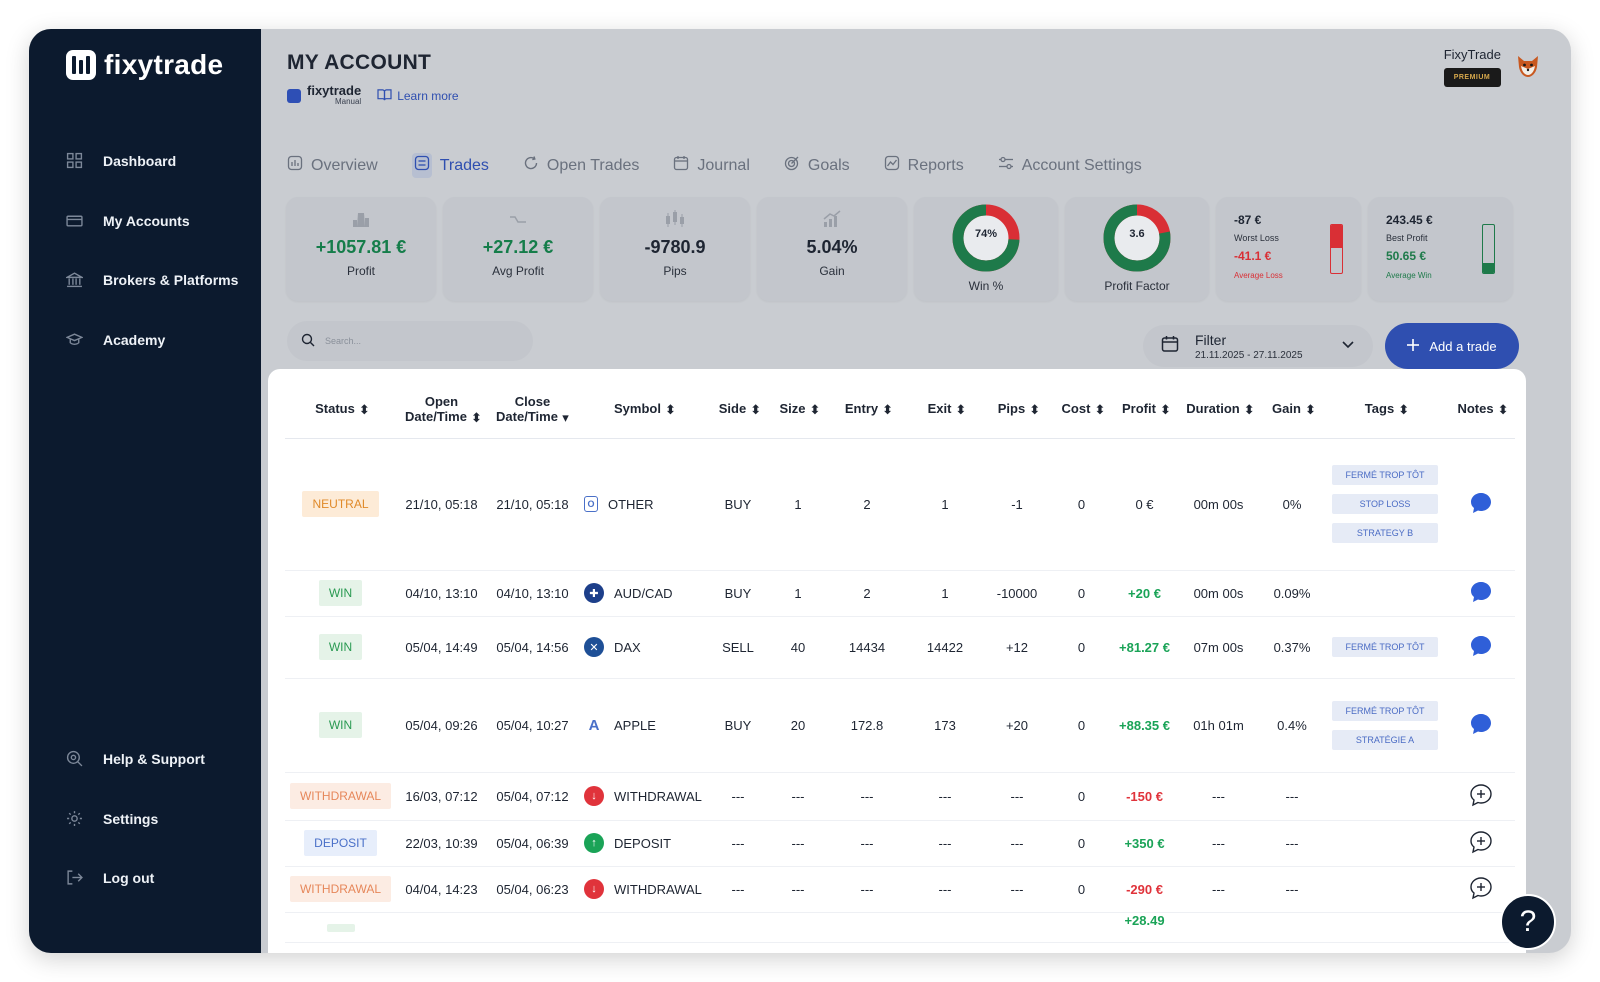 This screenshot has height=982, width=1600. Describe the element at coordinates (1385, 504) in the screenshot. I see `trade-tag: STOP LOSS` at that location.